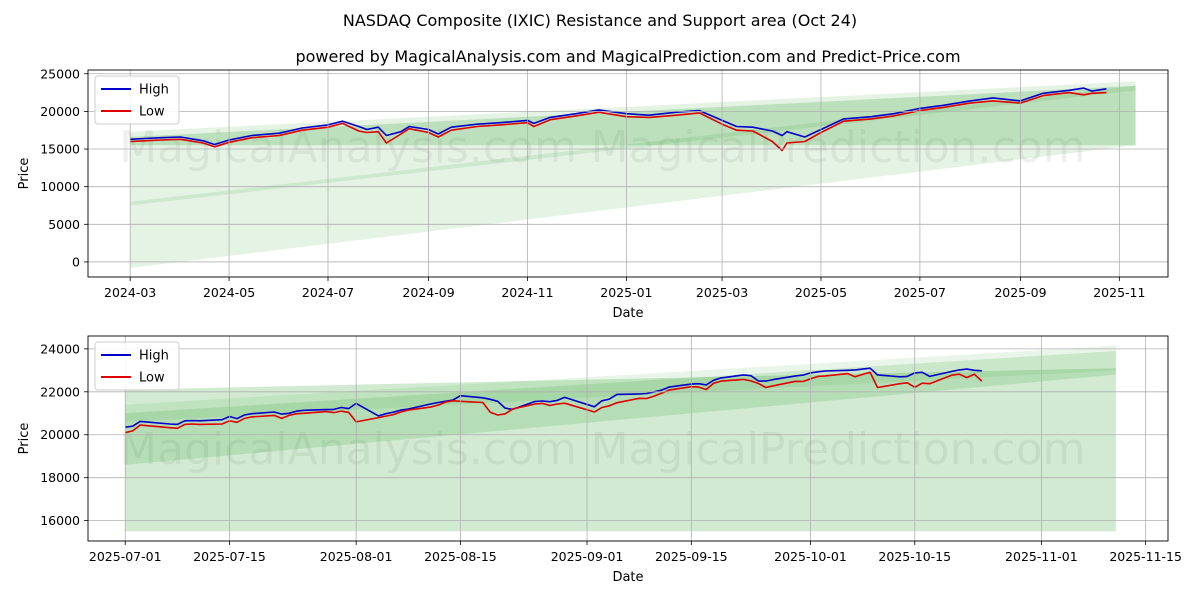  I want to click on x-tick-label: 2025-09, so click(1020, 292).